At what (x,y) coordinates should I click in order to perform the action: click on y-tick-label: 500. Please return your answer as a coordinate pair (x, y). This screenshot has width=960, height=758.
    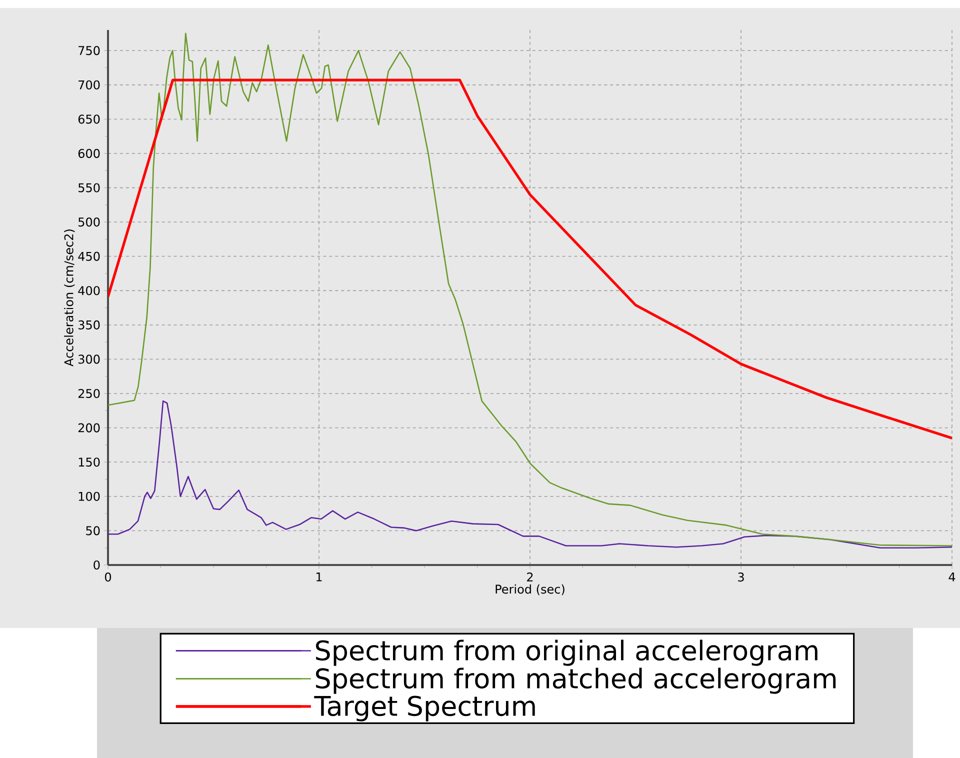
    Looking at the image, I should click on (89, 222).